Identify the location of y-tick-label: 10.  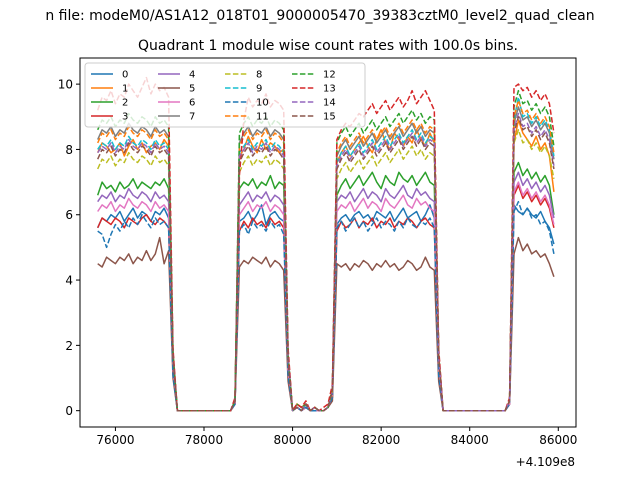
(65, 85).